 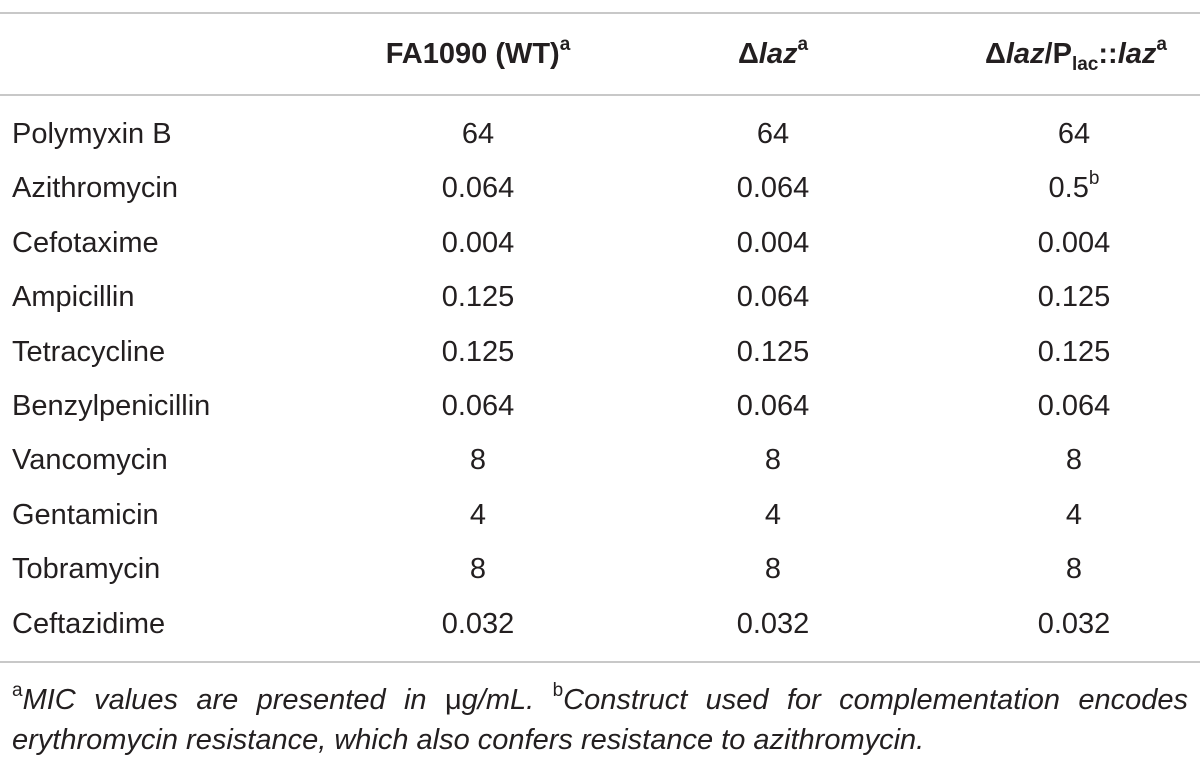 What do you see at coordinates (600, 522) in the screenshot?
I see `table-row: Gentamicin 4 4 4` at bounding box center [600, 522].